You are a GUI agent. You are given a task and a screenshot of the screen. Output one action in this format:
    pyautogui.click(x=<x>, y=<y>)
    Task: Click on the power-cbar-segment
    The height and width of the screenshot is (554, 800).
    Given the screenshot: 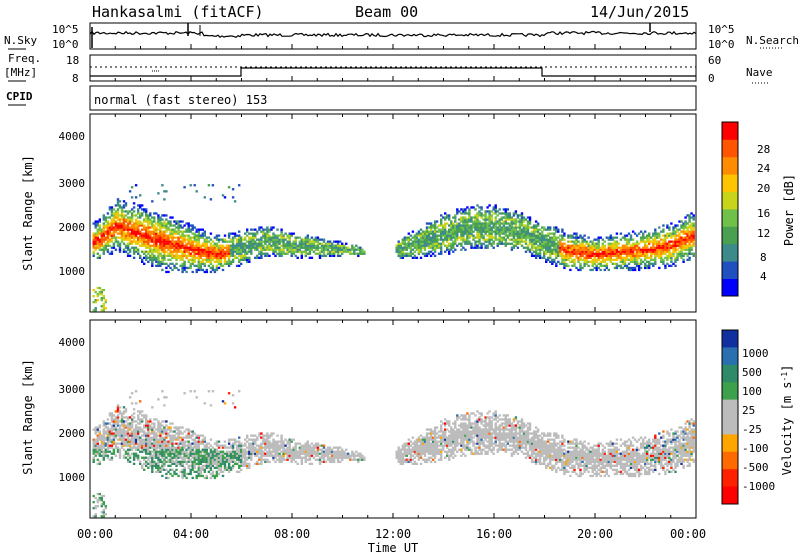 What is the action you would take?
    pyautogui.click(x=730, y=287)
    